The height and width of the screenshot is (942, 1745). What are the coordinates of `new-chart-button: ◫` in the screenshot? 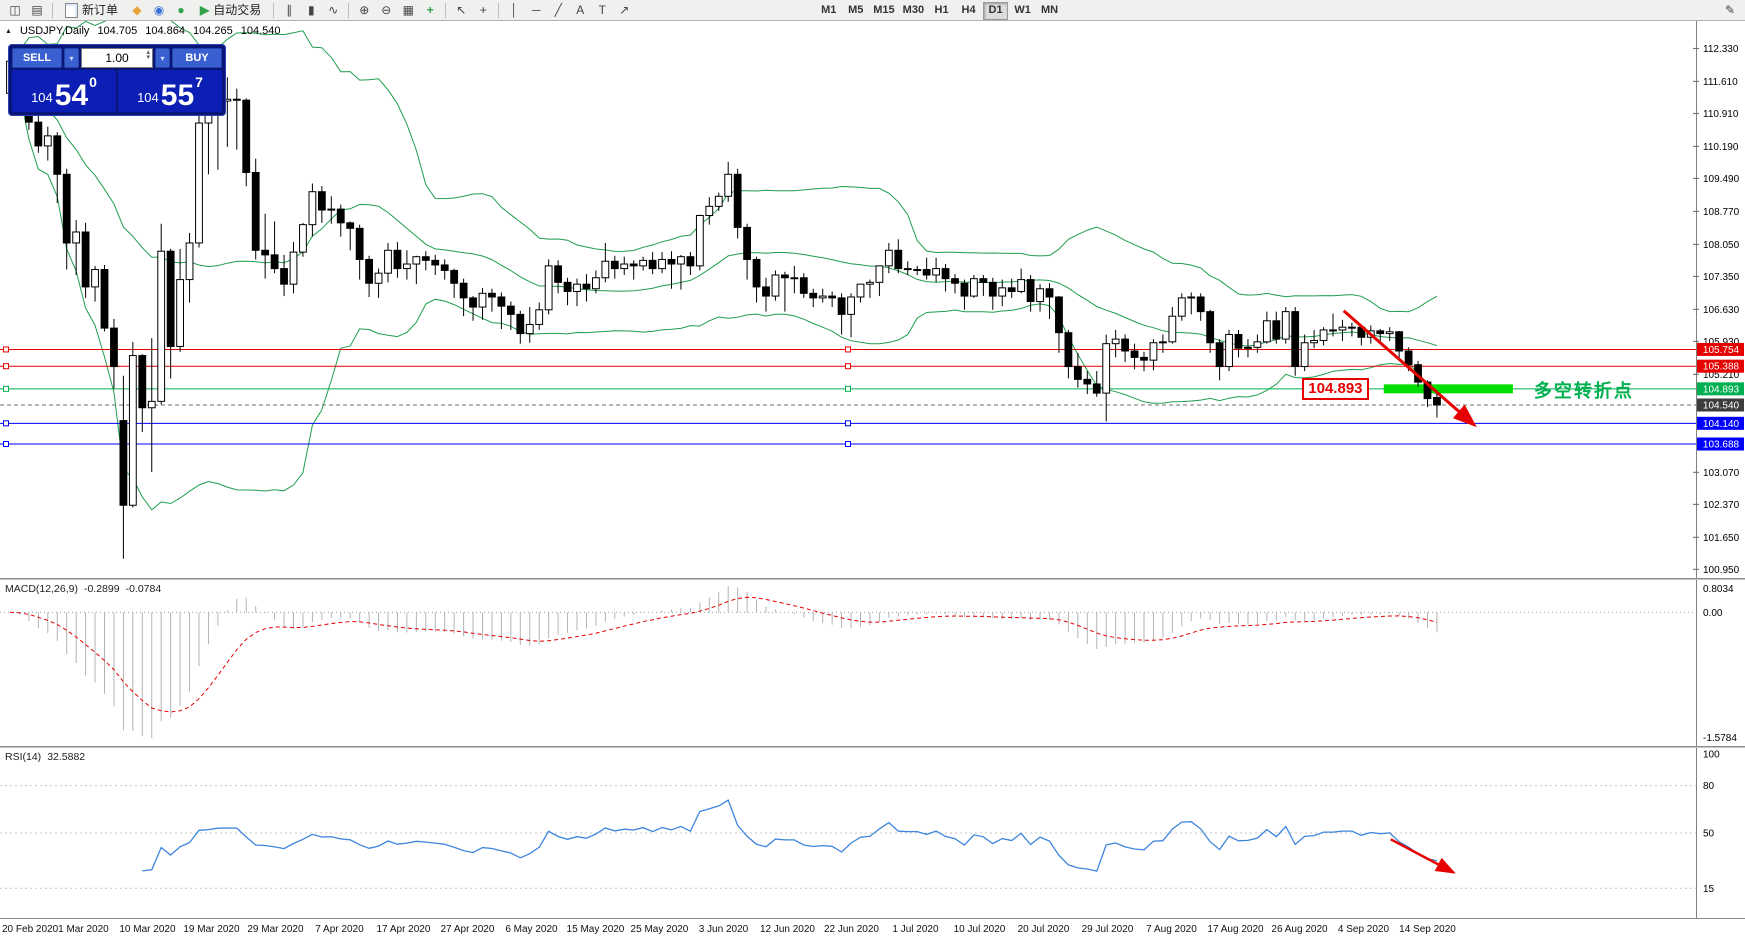 It's located at (15, 10).